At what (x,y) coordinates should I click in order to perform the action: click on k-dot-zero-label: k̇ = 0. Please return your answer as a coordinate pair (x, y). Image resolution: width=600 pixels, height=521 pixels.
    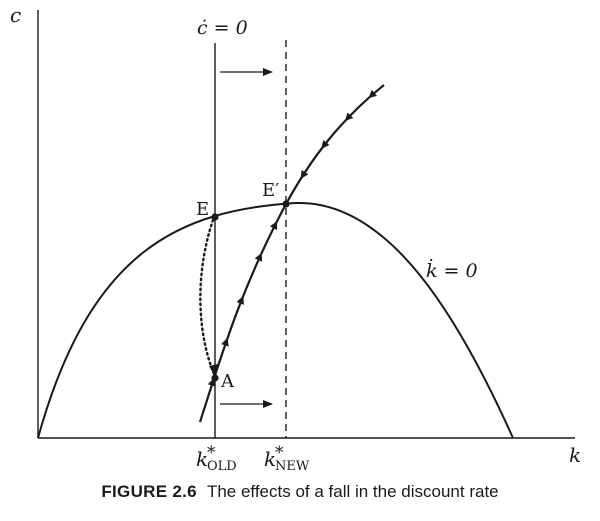
    Looking at the image, I should click on (452, 270).